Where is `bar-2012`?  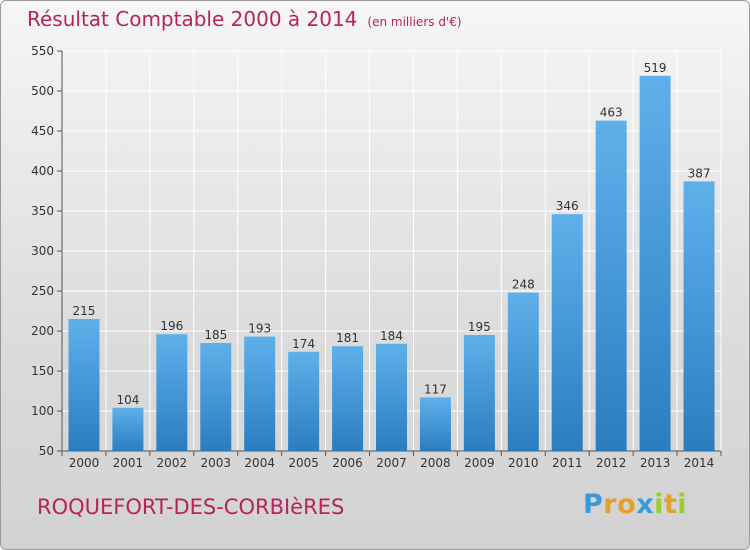
bar-2012 is located at coordinates (611, 285).